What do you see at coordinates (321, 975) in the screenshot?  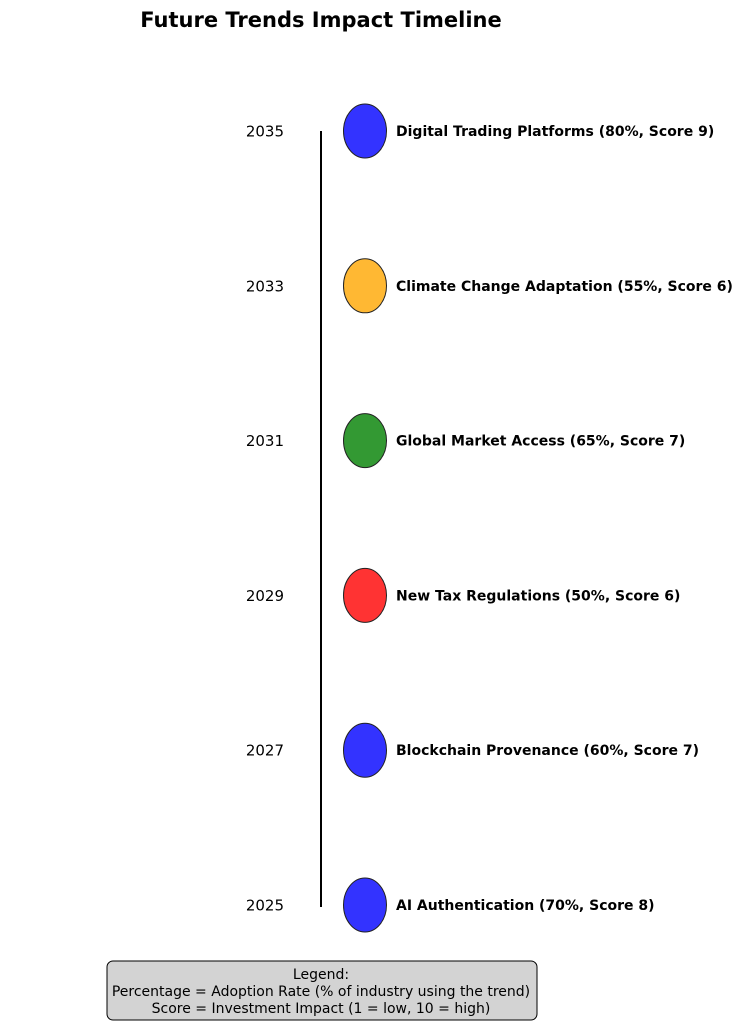 I see `legend-heading: Legend:` at bounding box center [321, 975].